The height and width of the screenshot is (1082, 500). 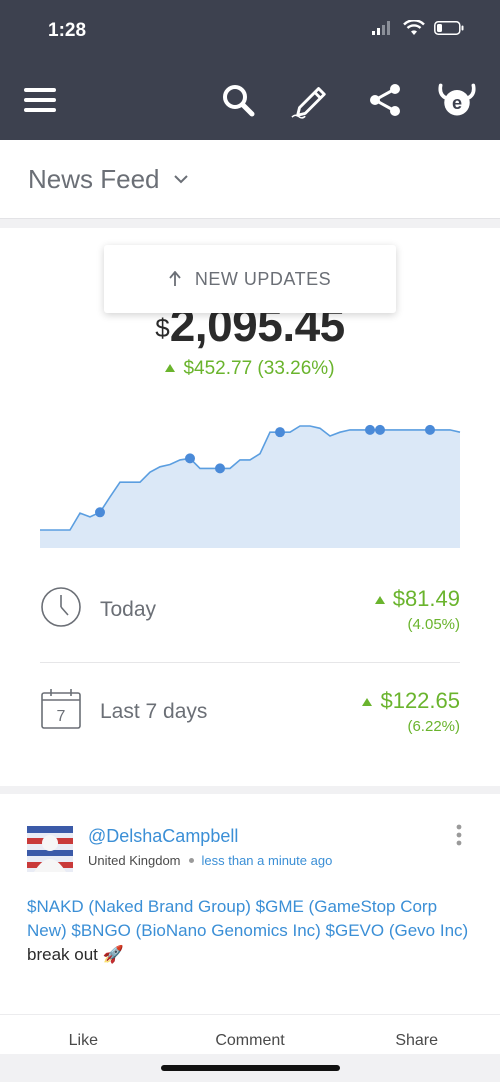 What do you see at coordinates (50, 849) in the screenshot?
I see `avatar` at bounding box center [50, 849].